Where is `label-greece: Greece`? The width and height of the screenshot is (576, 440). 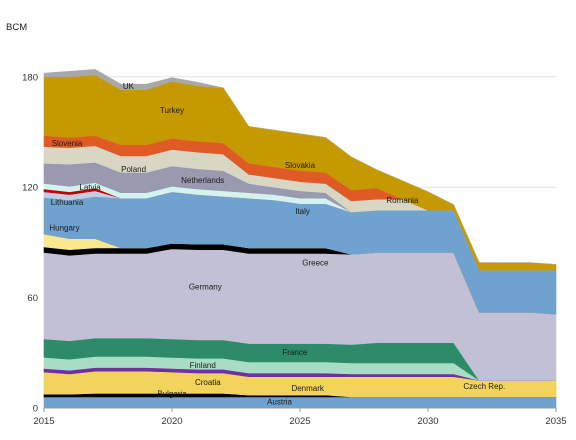 label-greece: Greece is located at coordinates (315, 263).